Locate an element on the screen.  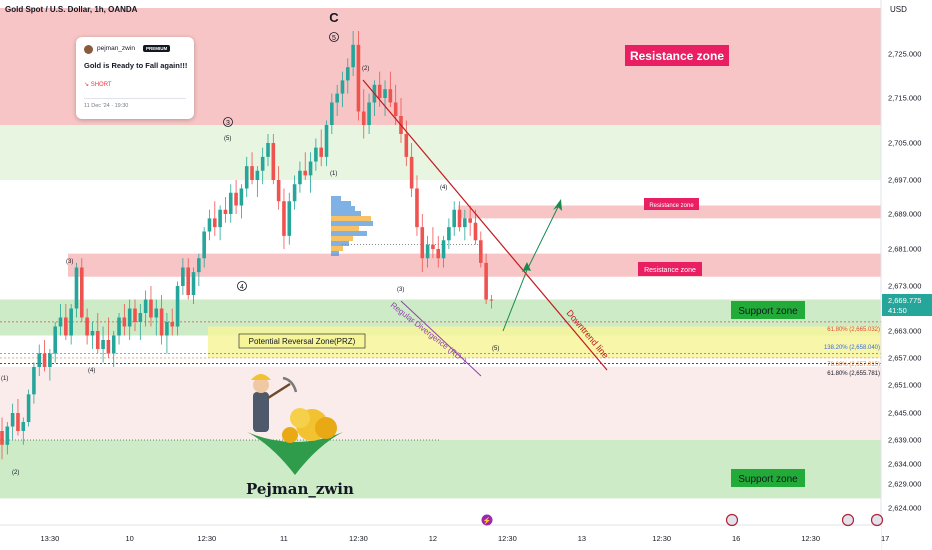
downtrend-line is located at coordinates (485, 225).